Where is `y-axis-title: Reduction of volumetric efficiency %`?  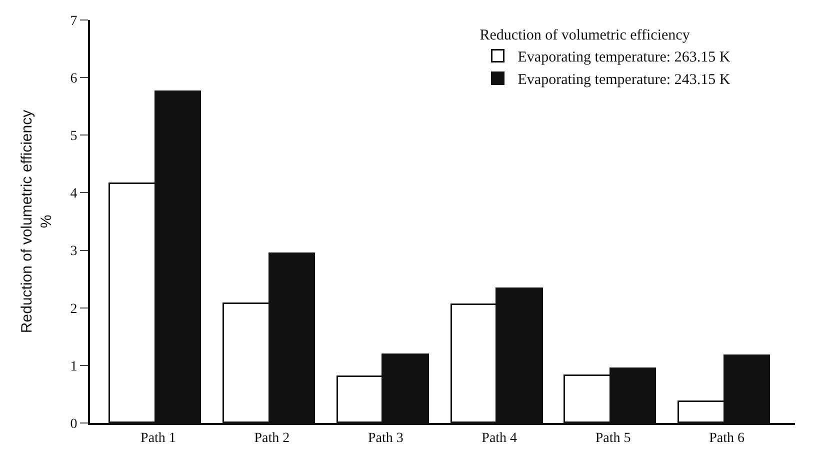
y-axis-title: Reduction of volumetric efficiency % is located at coordinates (36, 221).